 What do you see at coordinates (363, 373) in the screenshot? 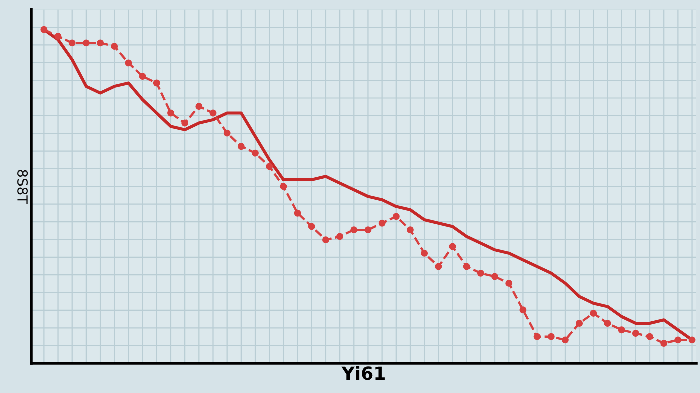
I see `x-axis-title: Yi61` at bounding box center [363, 373].